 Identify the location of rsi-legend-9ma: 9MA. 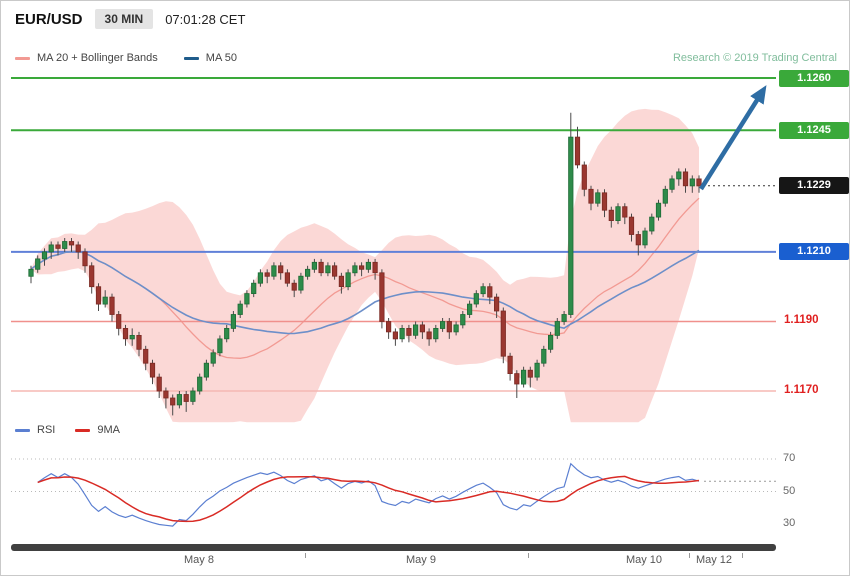
(97, 430).